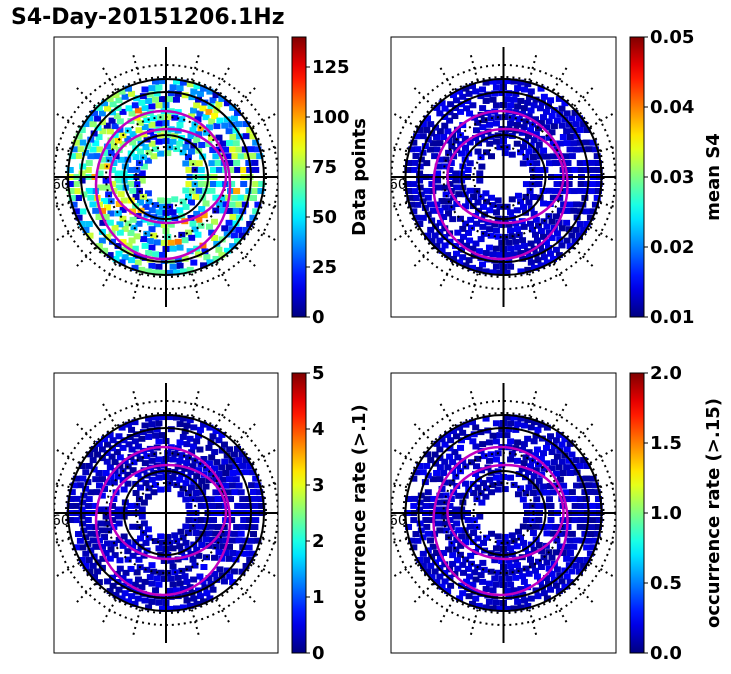 Image resolution: width=731 pixels, height=674 pixels. What do you see at coordinates (505, 176) in the screenshot?
I see `overlay-inner-contour` at bounding box center [505, 176].